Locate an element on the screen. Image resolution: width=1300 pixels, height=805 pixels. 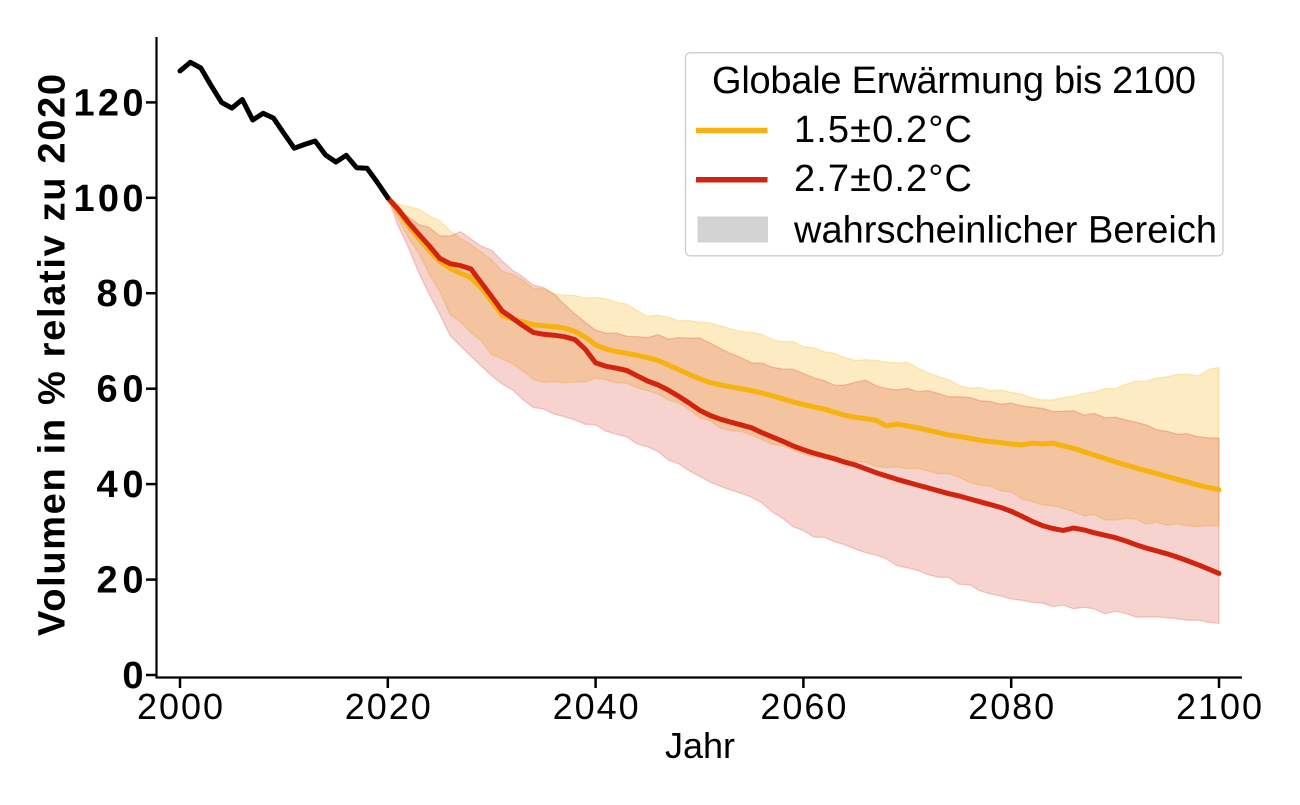
svg-text: 1.5±0.2°C is located at coordinates (883, 130).